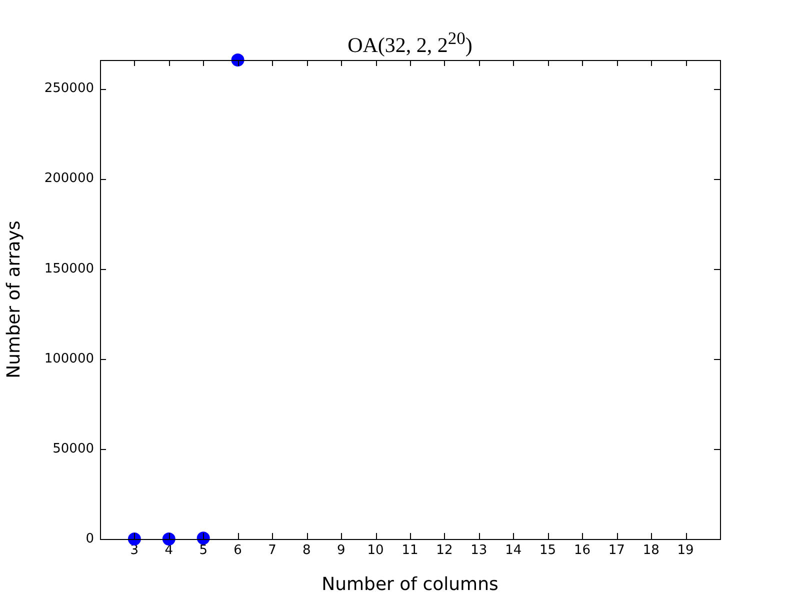 This screenshot has width=800, height=600. What do you see at coordinates (582, 550) in the screenshot?
I see `x-tick-label: 16` at bounding box center [582, 550].